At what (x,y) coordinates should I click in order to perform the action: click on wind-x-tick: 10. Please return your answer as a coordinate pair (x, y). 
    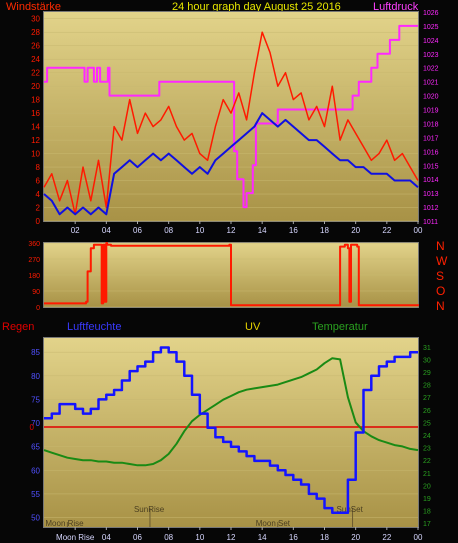
    Looking at the image, I should click on (199, 230).